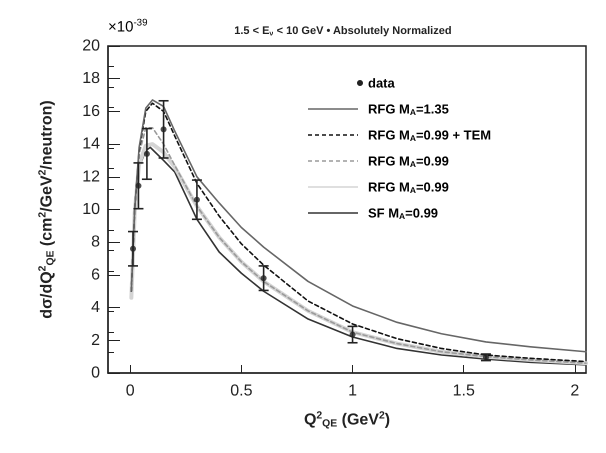 The width and height of the screenshot is (606, 453). I want to click on y-tick-label: 18, so click(91, 79).